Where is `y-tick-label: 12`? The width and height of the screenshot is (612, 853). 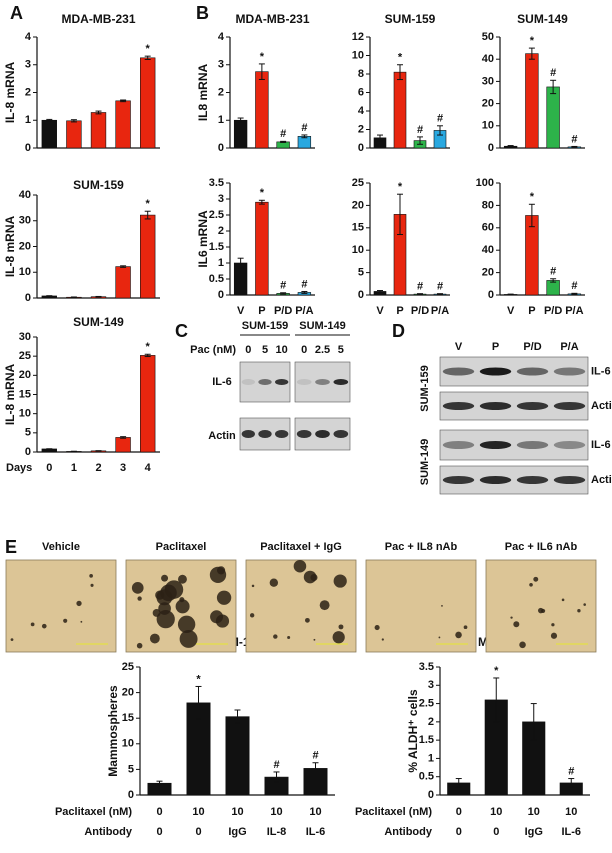 y-tick-label: 12 is located at coordinates (358, 37).